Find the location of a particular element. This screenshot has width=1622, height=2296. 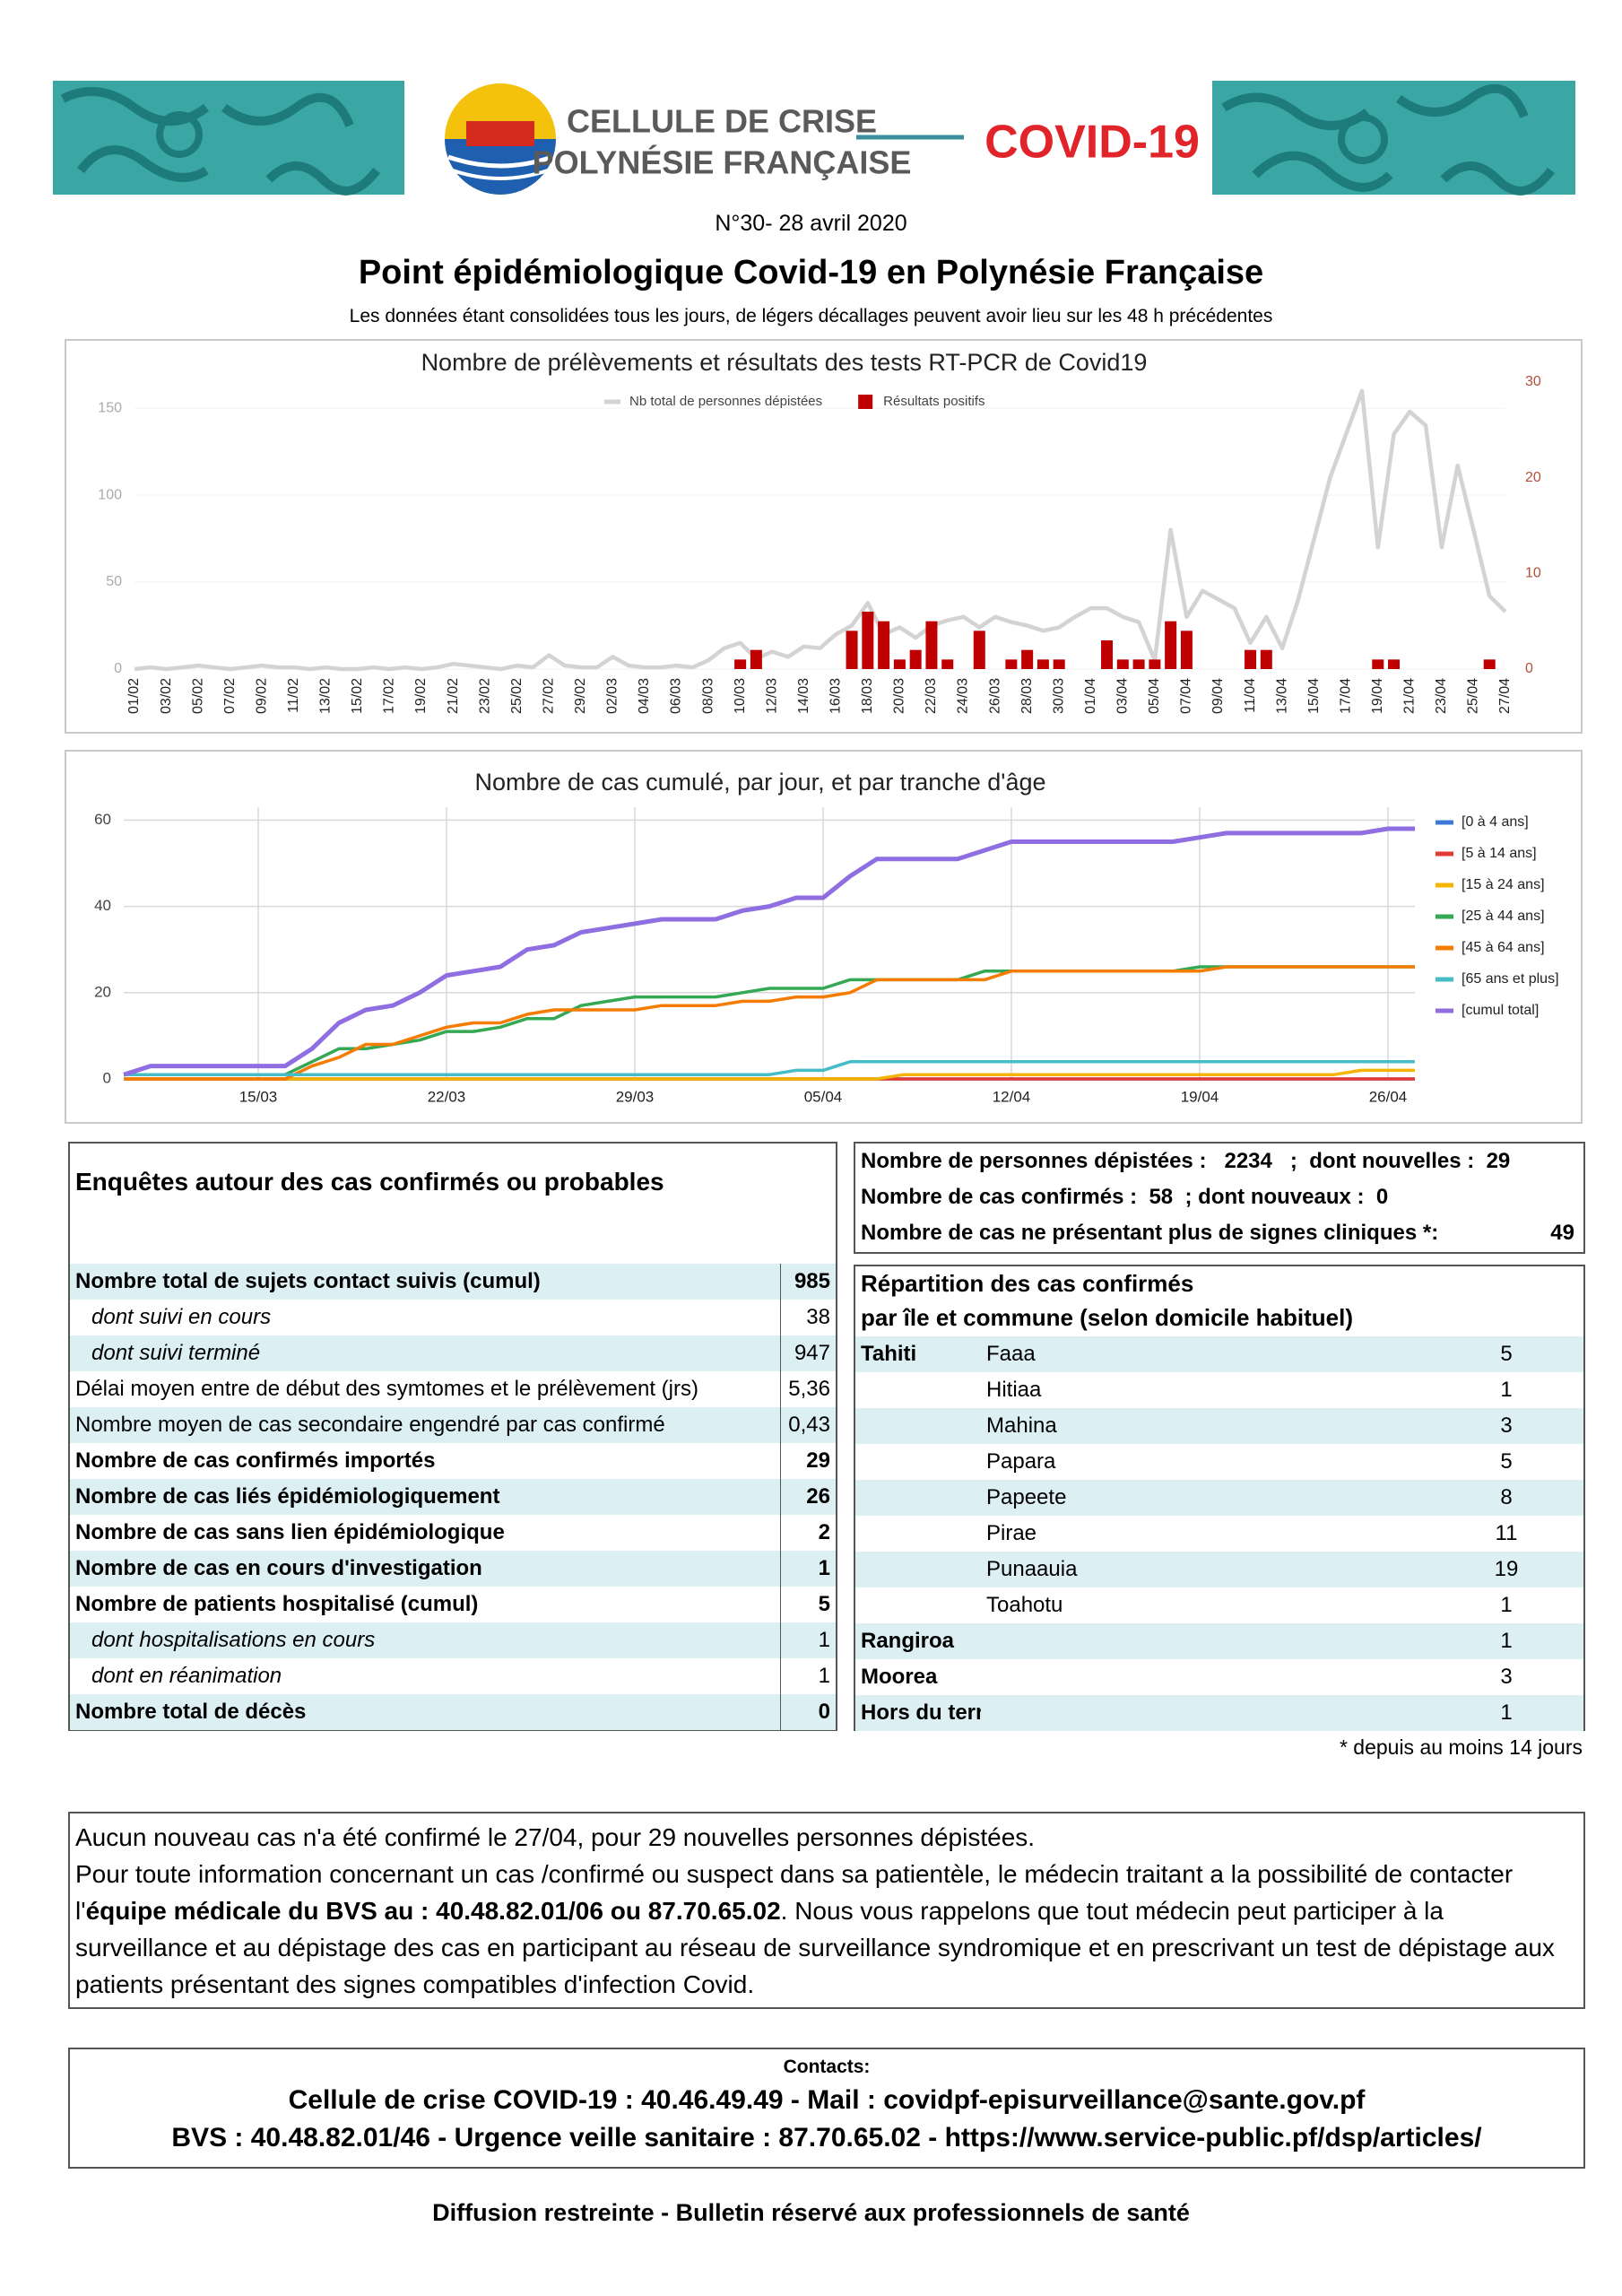

row-value: 0,43 is located at coordinates (807, 1425).